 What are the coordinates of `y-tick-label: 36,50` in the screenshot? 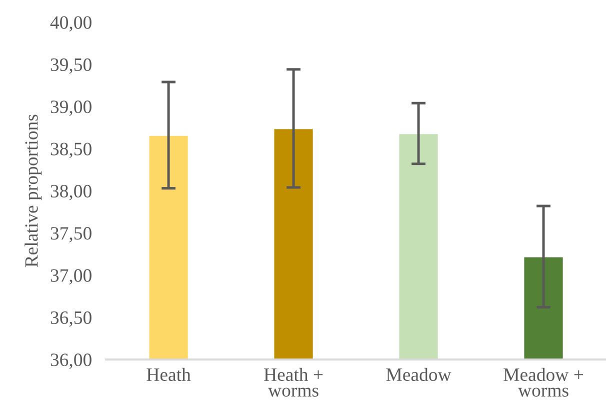 It's located at (71, 319).